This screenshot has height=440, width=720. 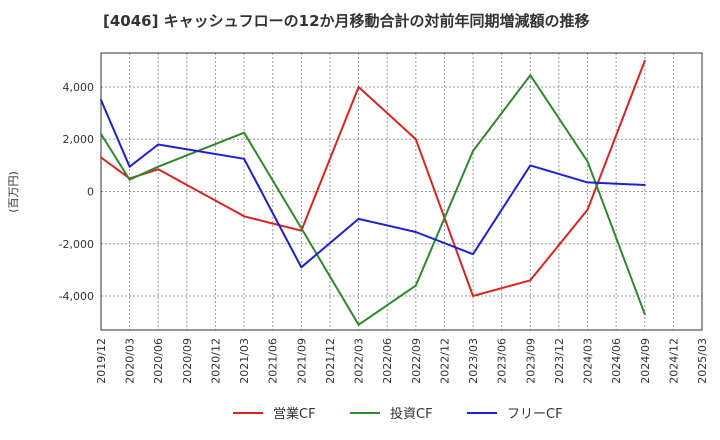 I want to click on x-tick-label: 2023/03, so click(x=473, y=361).